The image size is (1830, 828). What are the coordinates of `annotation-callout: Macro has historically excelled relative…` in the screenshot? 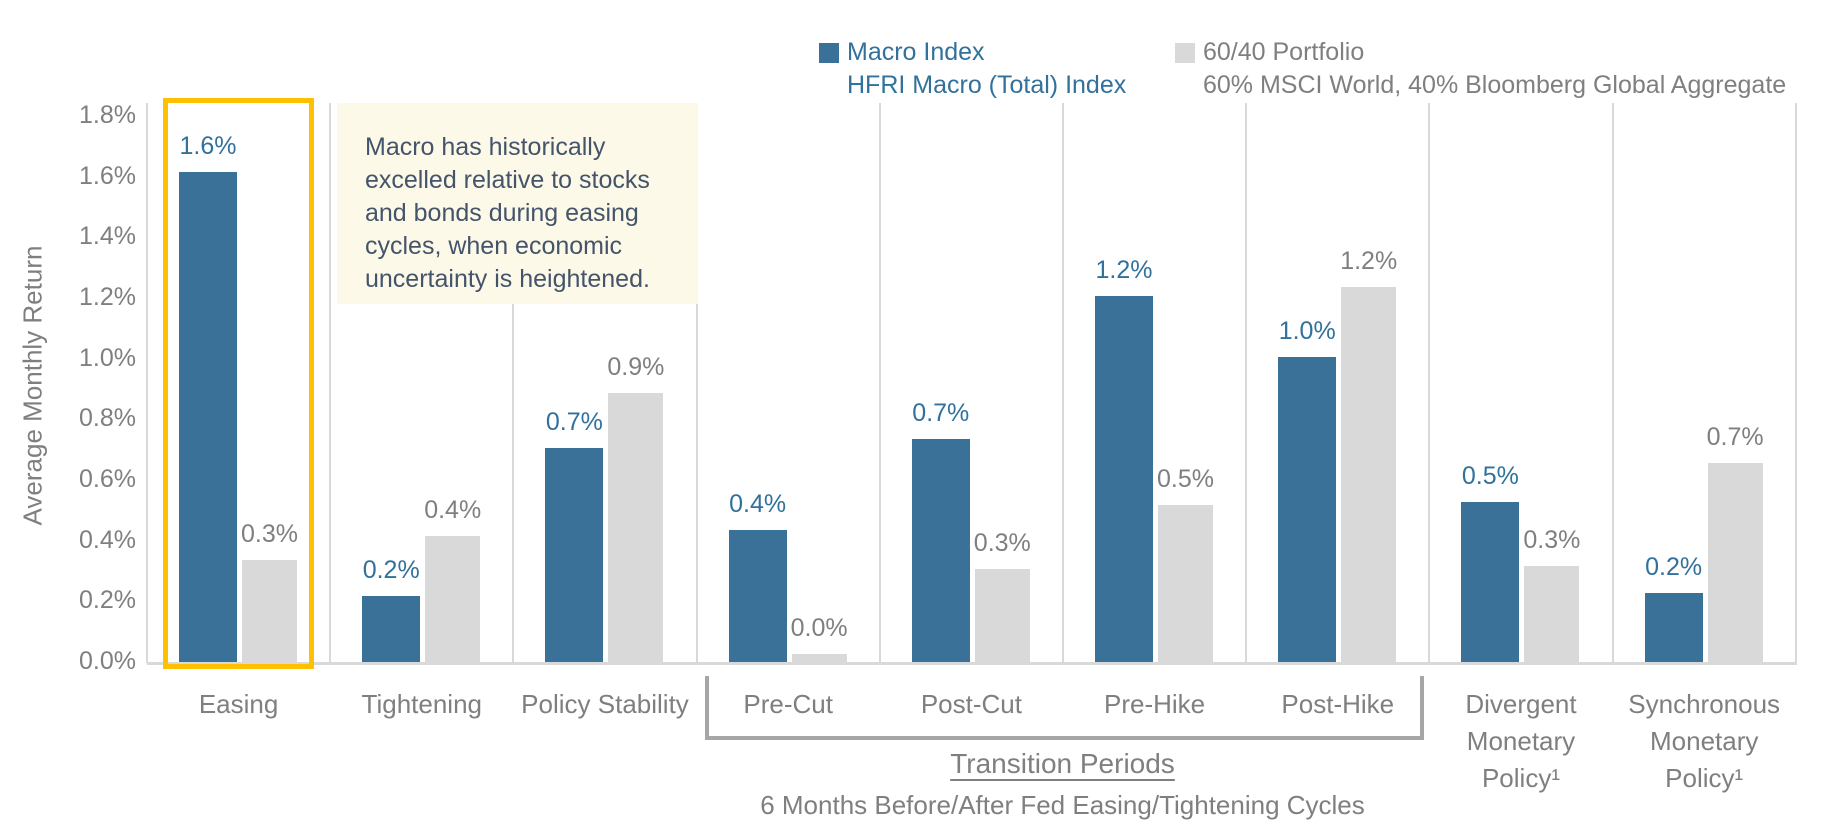 It's located at (517, 203).